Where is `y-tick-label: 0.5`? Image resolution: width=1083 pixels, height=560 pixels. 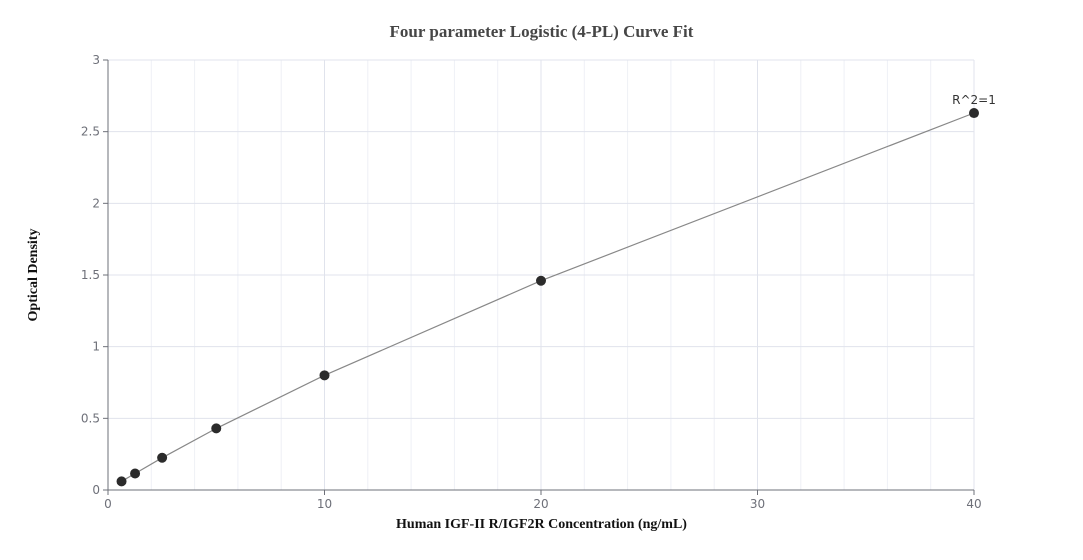
y-tick-label: 0.5 is located at coordinates (90, 418).